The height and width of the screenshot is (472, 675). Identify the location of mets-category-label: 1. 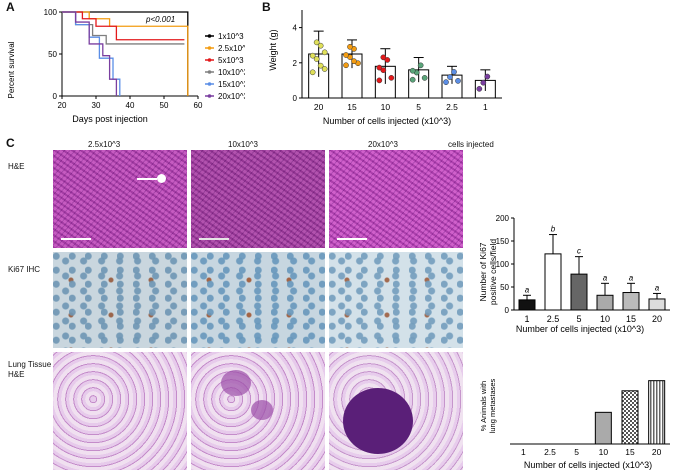
(523, 452).